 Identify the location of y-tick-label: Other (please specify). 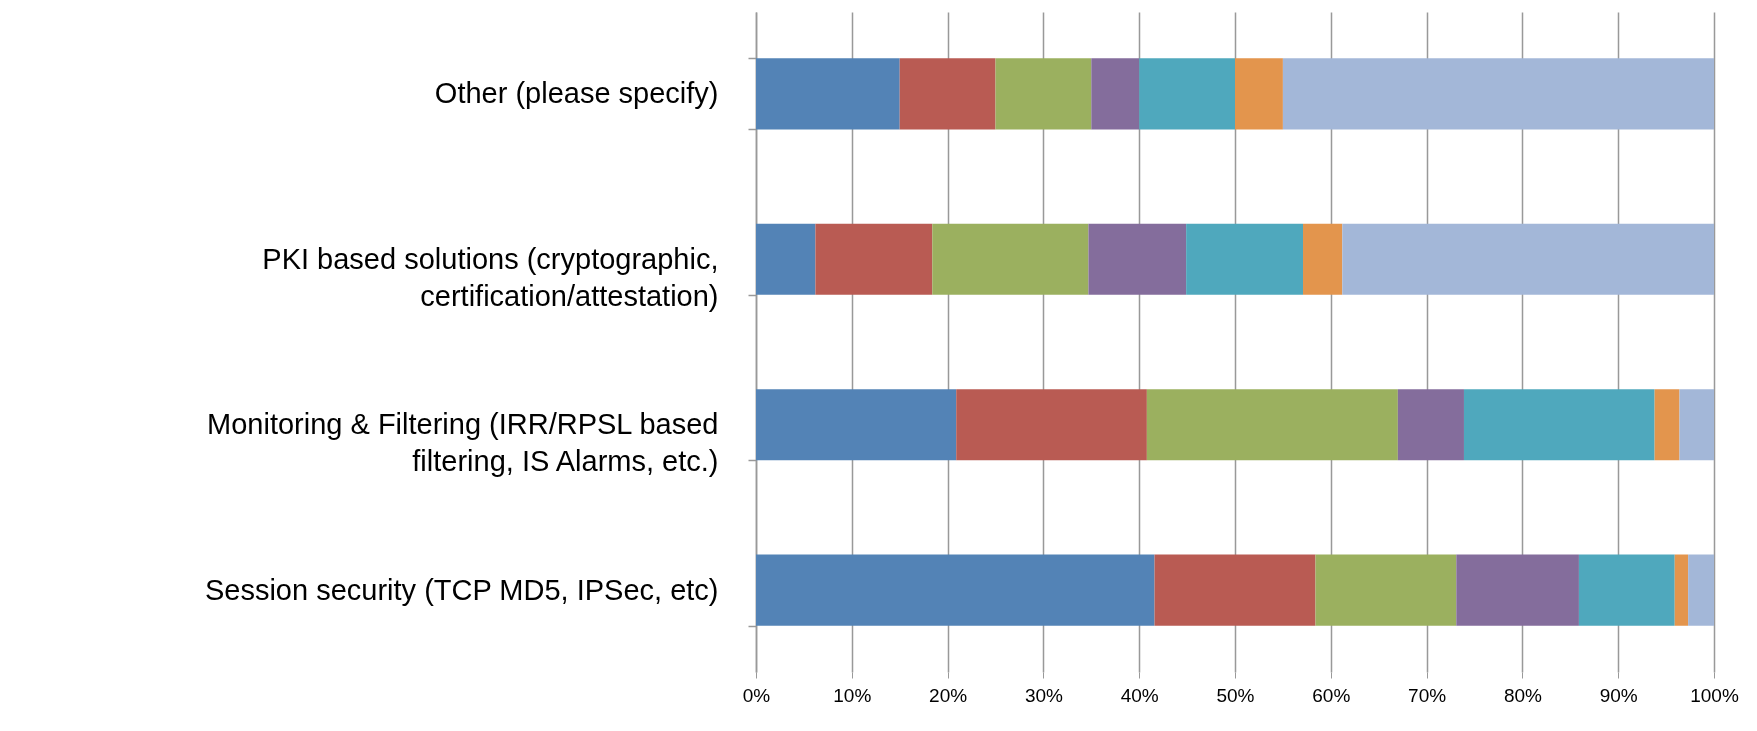
(576, 93).